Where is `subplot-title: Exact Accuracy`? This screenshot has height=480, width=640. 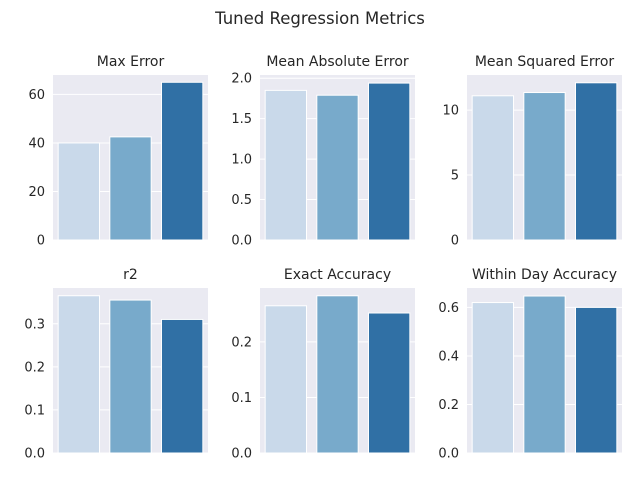 subplot-title: Exact Accuracy is located at coordinates (337, 275).